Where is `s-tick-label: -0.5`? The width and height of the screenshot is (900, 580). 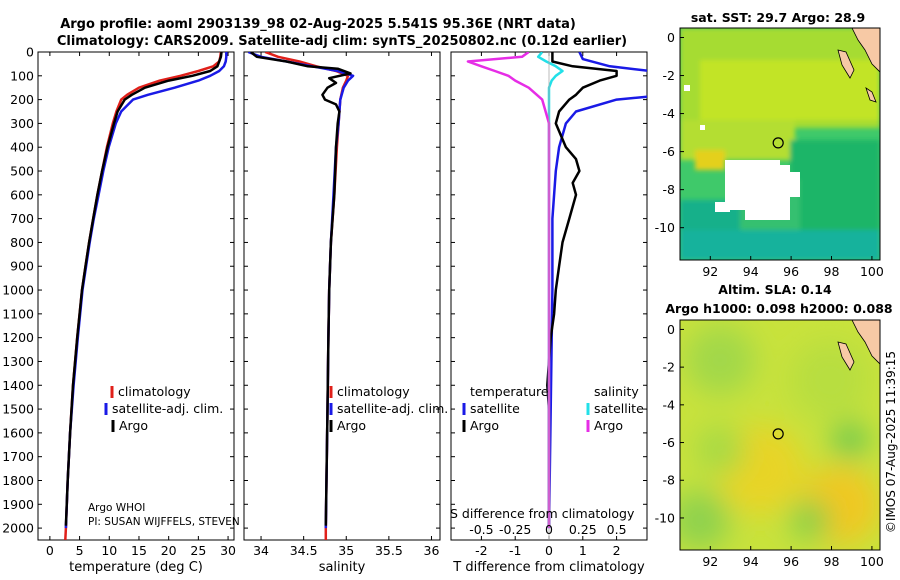 s-tick-label: -0.5 is located at coordinates (481, 529).